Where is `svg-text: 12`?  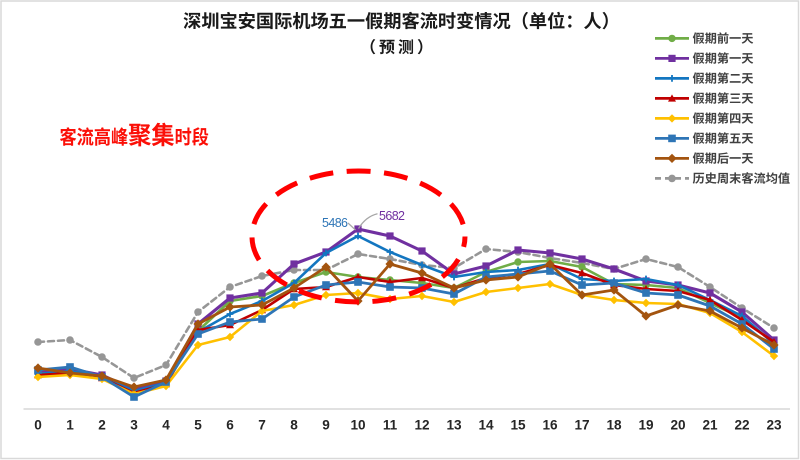 svg-text: 12 is located at coordinates (422, 424).